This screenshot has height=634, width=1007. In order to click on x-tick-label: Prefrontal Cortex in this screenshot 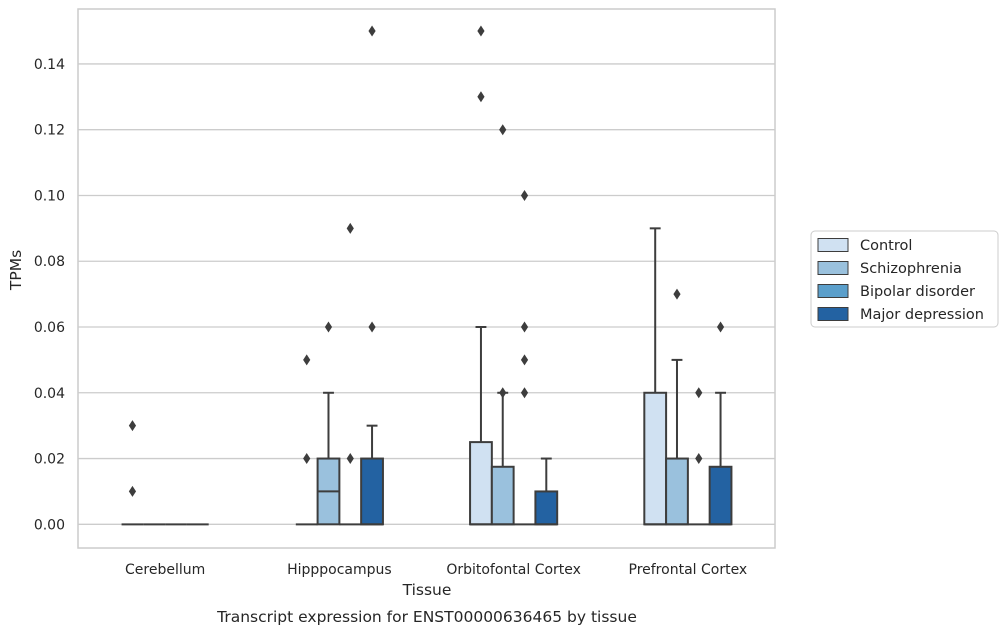, I will do `click(688, 570)`.